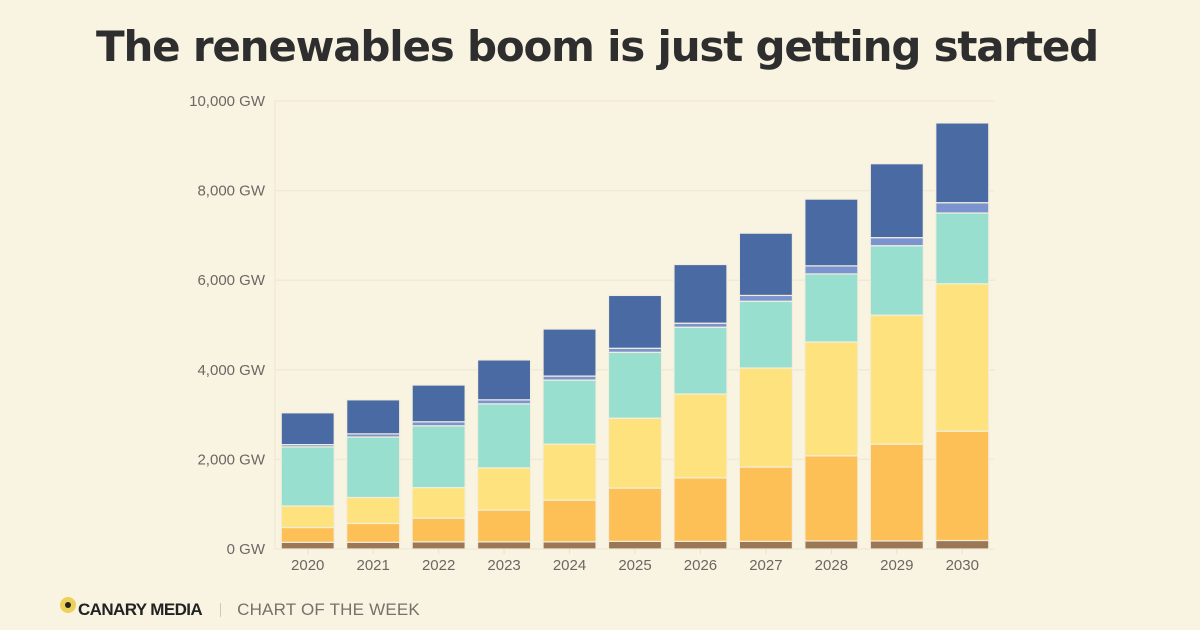  I want to click on x-tick-label: 2028, so click(831, 565).